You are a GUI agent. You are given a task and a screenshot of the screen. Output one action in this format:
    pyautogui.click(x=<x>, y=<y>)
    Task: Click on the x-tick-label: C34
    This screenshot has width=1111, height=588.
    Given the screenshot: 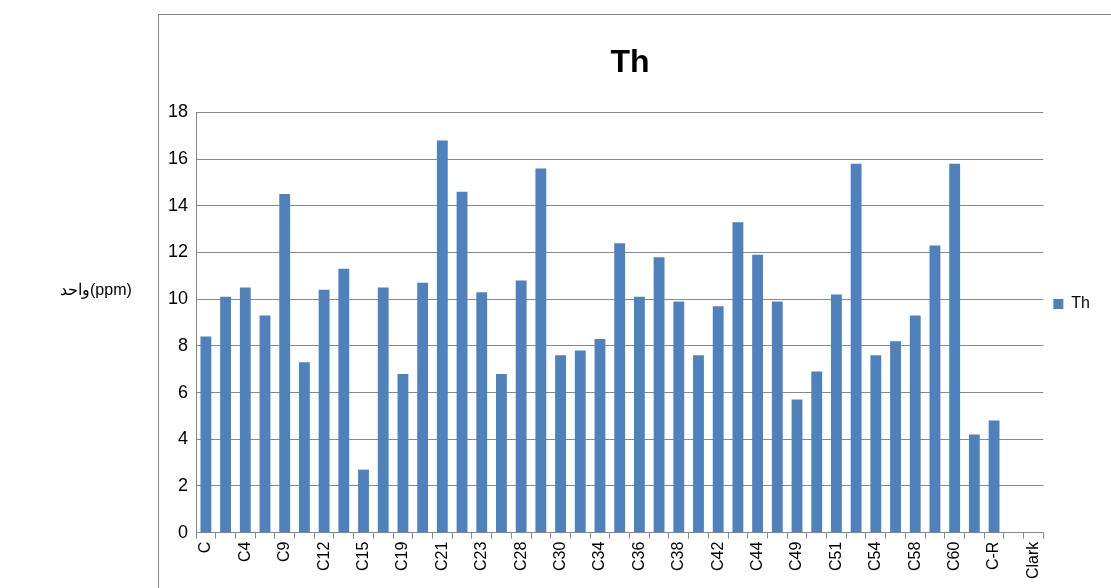 What is the action you would take?
    pyautogui.click(x=599, y=556)
    